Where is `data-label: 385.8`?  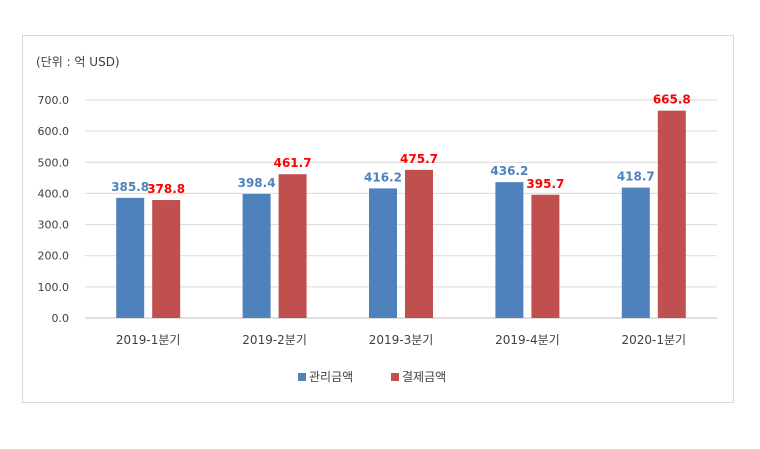
data-label: 385.8 is located at coordinates (130, 187).